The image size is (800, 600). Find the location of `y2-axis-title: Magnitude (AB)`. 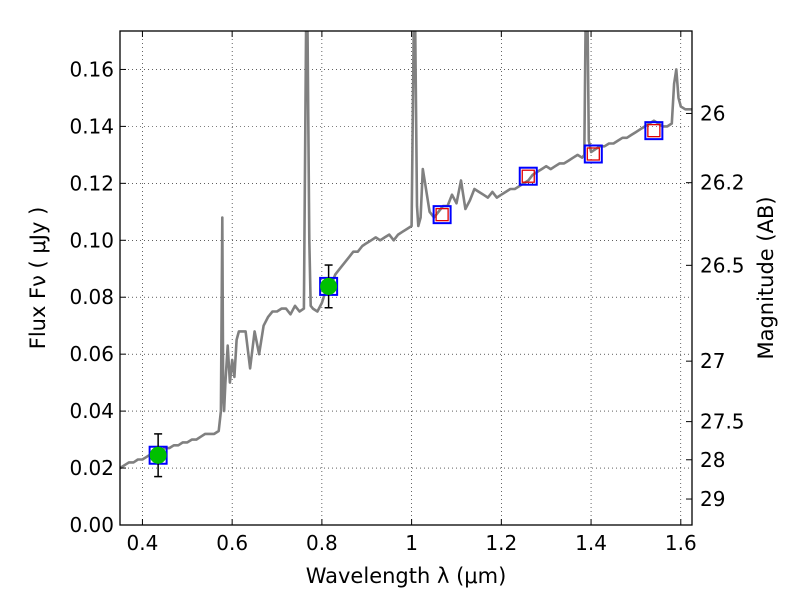

y2-axis-title: Magnitude (AB) is located at coordinates (766, 277).